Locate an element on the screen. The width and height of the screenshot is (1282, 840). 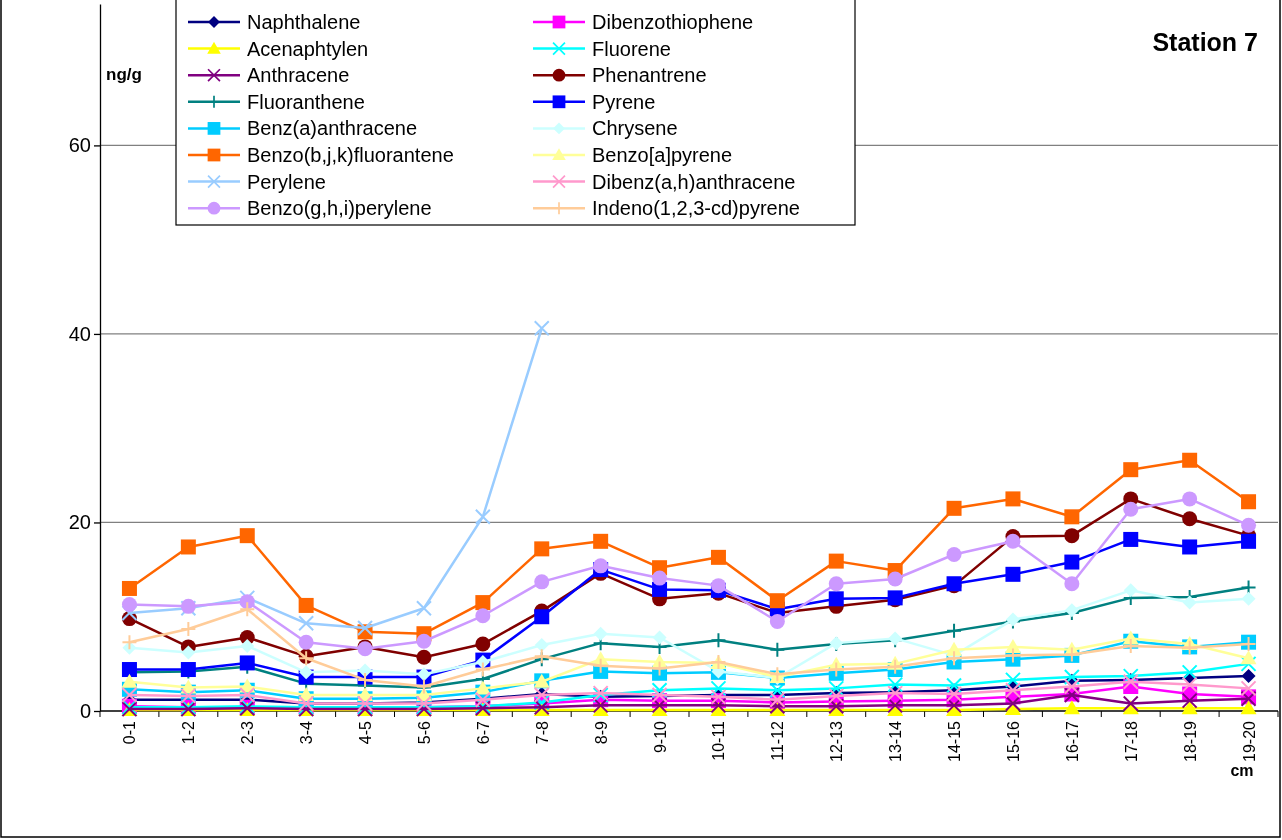
legend-label: Dibenz(a,h)anthracene is located at coordinates (694, 181).